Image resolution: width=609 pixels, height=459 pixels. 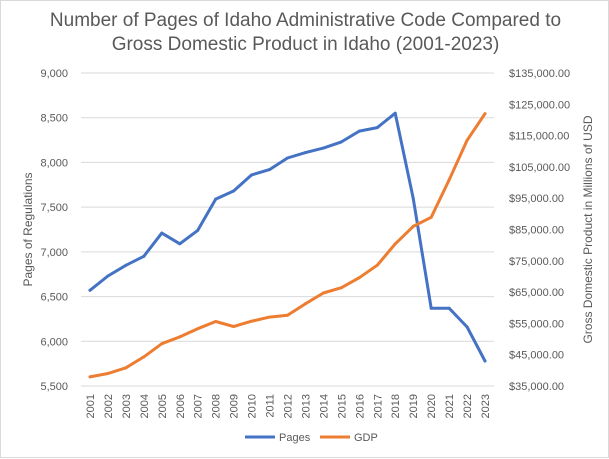 I want to click on left-tick-label: 6,500, so click(x=54, y=298).